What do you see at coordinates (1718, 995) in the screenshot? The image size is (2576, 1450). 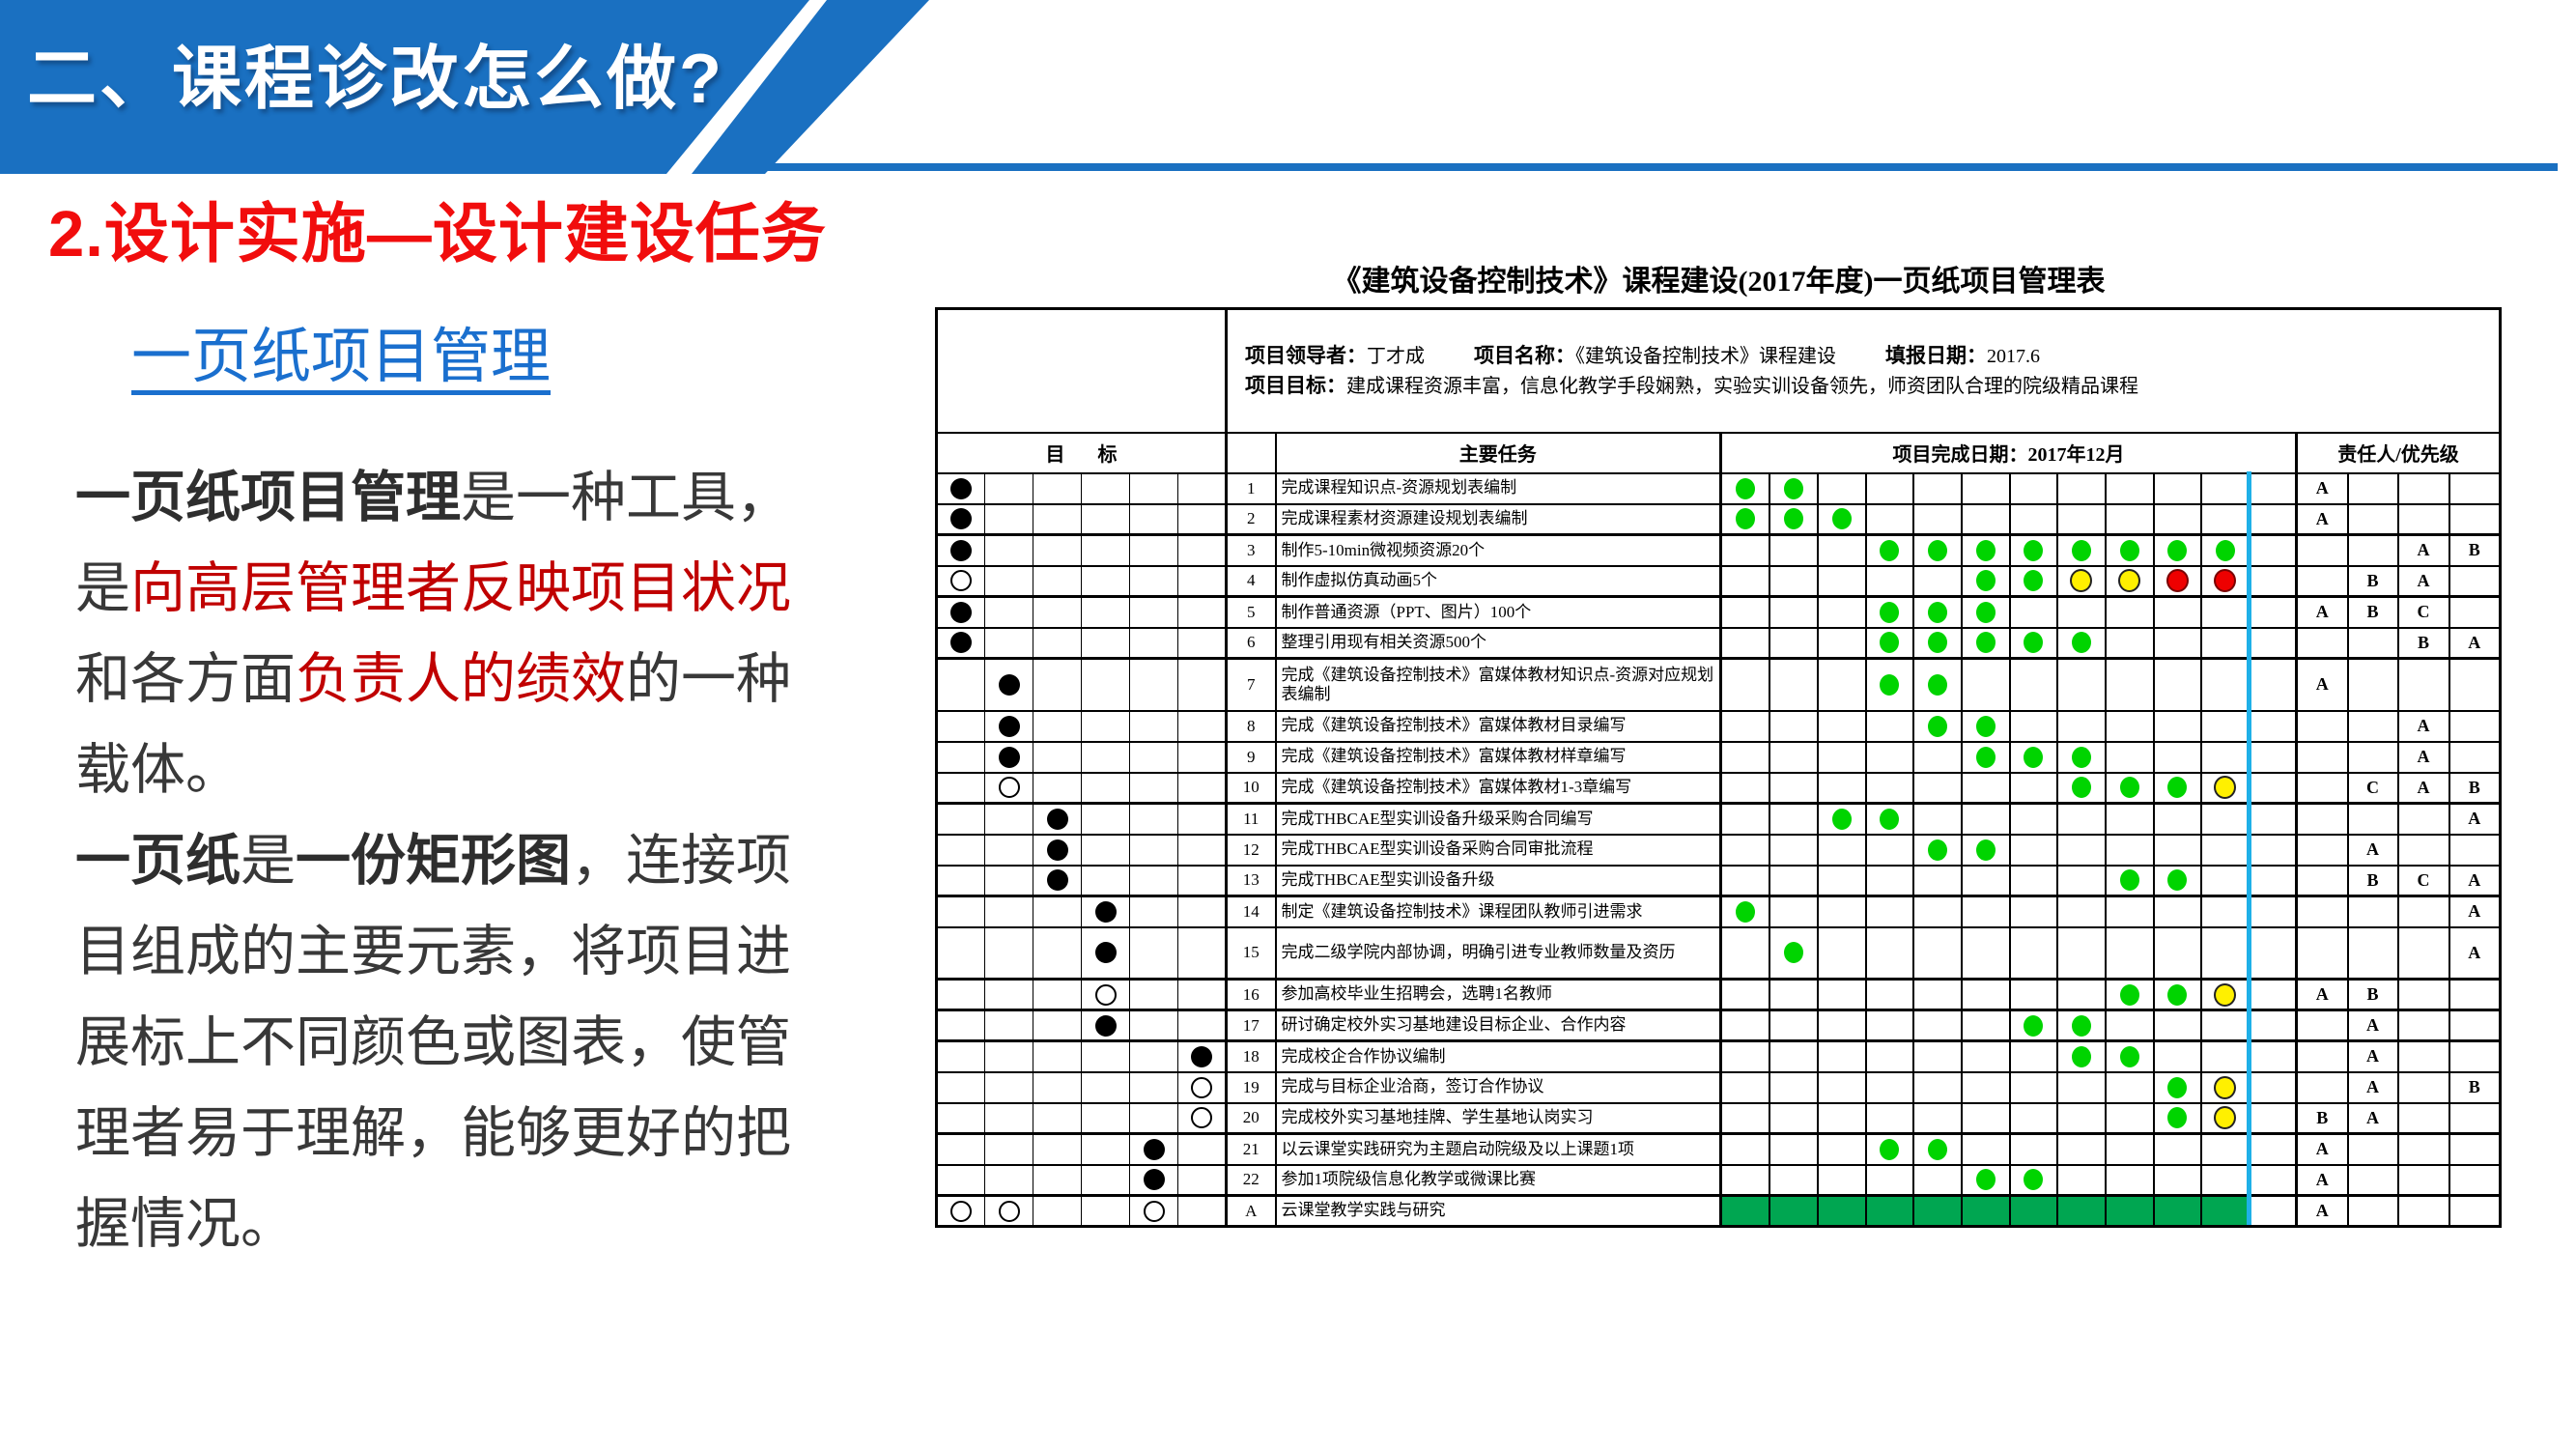 I see `task-row: 16 参加高校毕业生招聘会，选聘1名教师 A B` at bounding box center [1718, 995].